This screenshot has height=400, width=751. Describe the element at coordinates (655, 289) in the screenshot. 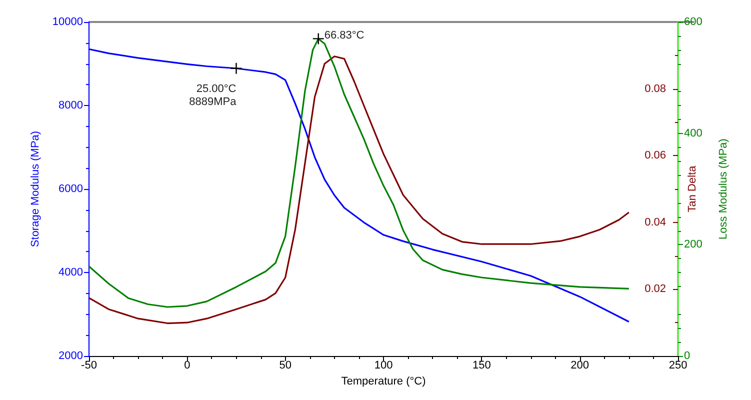

I see `y2-tick-label: 0.02` at that location.